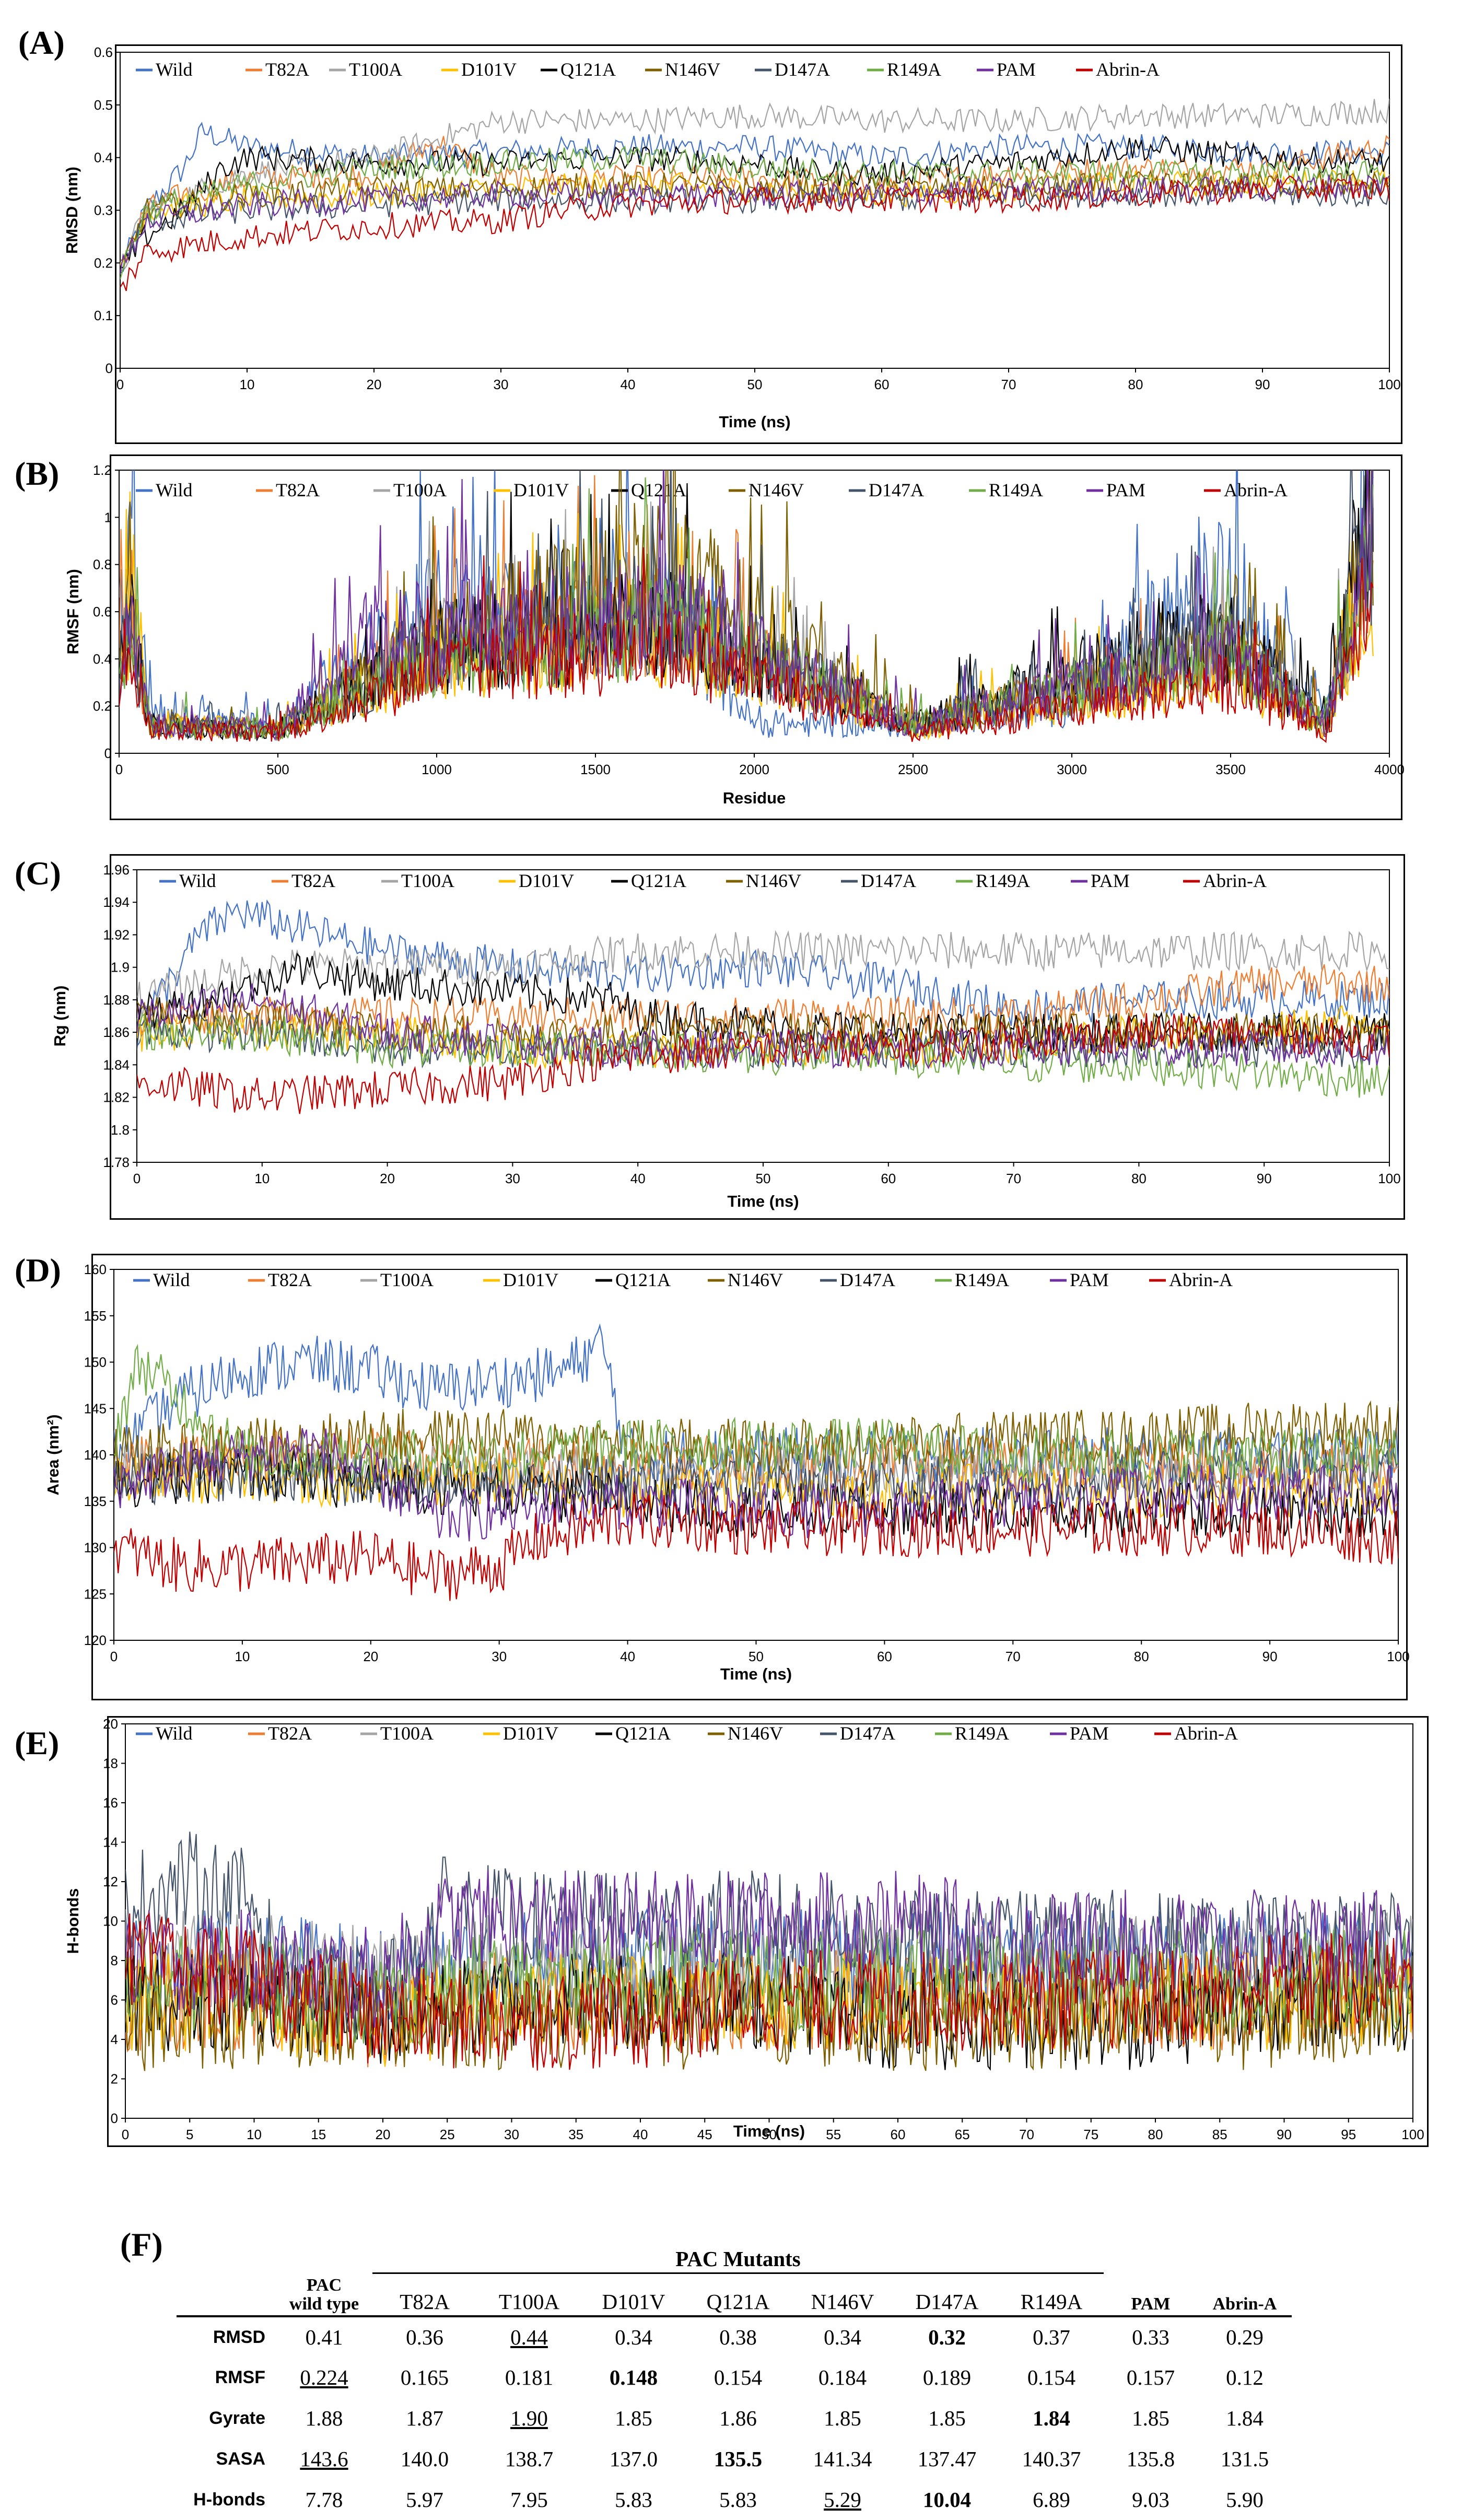 The image size is (1462, 2520). What do you see at coordinates (1072, 769) in the screenshot?
I see `x-tick-label: 3000` at bounding box center [1072, 769].